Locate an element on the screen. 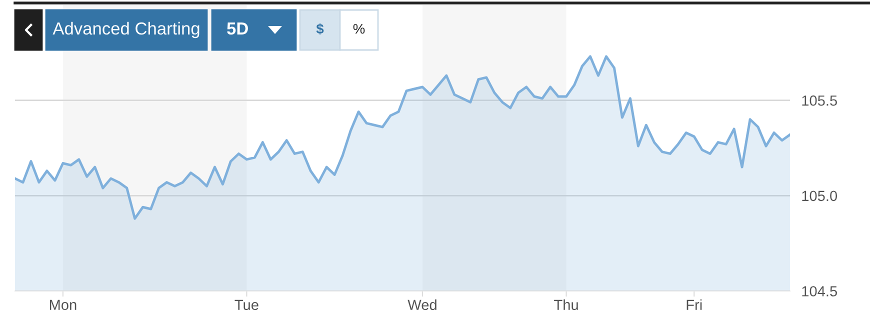 This screenshot has height=332, width=870. annotation: $ is located at coordinates (320, 29).